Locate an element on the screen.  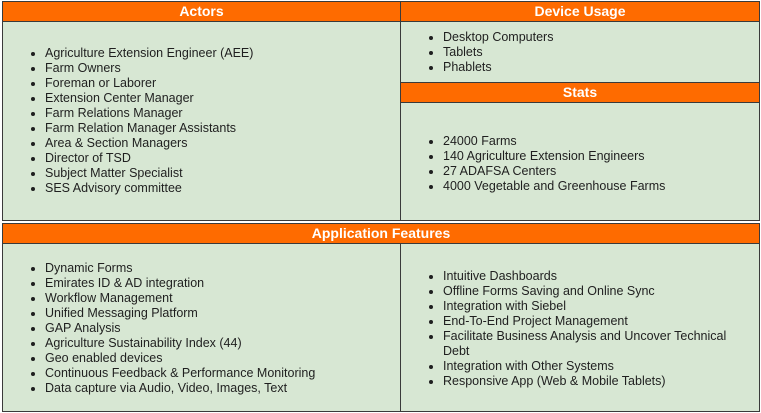
stats-header: Stats is located at coordinates (580, 92).